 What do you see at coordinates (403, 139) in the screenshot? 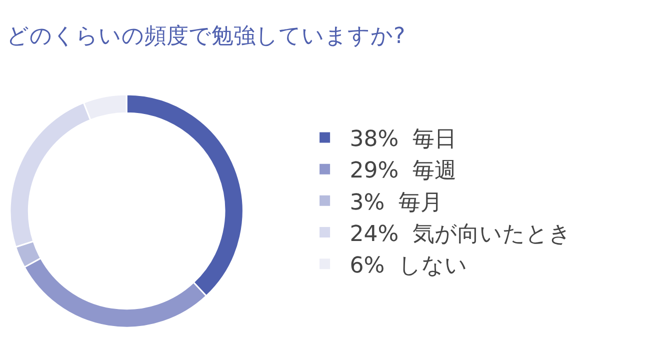
I see `legend-label: 38% 毎日` at bounding box center [403, 139].